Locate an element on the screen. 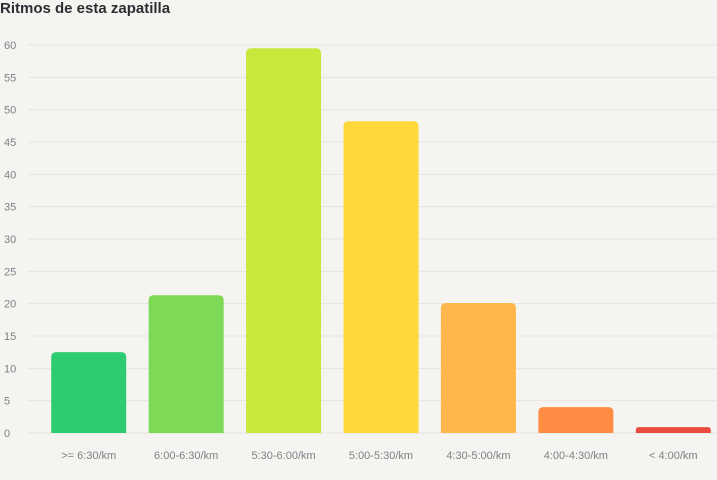 The width and height of the screenshot is (717, 480). y-tick-label: 0 is located at coordinates (7, 434).